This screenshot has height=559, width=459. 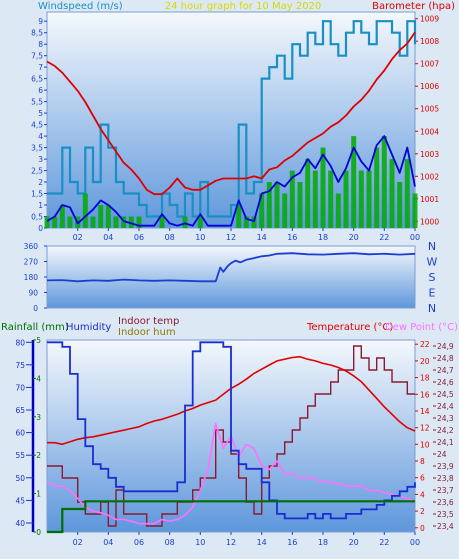 What do you see at coordinates (425, 361) in the screenshot?
I see `temperature-tick-label: 20` at bounding box center [425, 361].